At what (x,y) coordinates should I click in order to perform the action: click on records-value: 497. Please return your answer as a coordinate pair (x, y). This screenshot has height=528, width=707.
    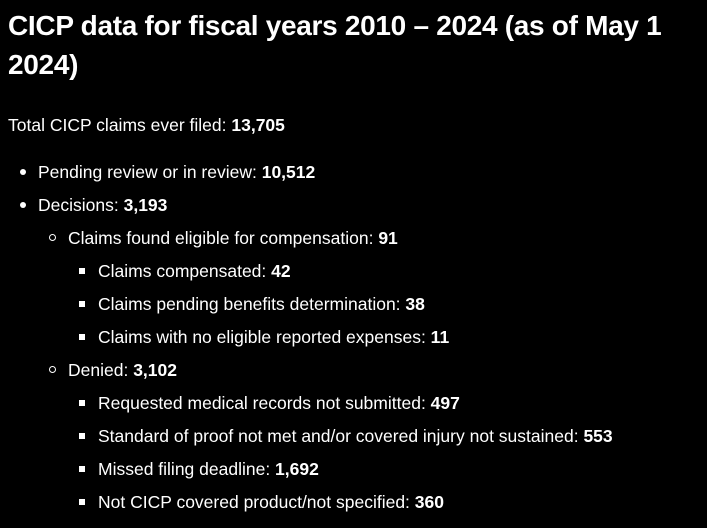
    Looking at the image, I should click on (445, 403).